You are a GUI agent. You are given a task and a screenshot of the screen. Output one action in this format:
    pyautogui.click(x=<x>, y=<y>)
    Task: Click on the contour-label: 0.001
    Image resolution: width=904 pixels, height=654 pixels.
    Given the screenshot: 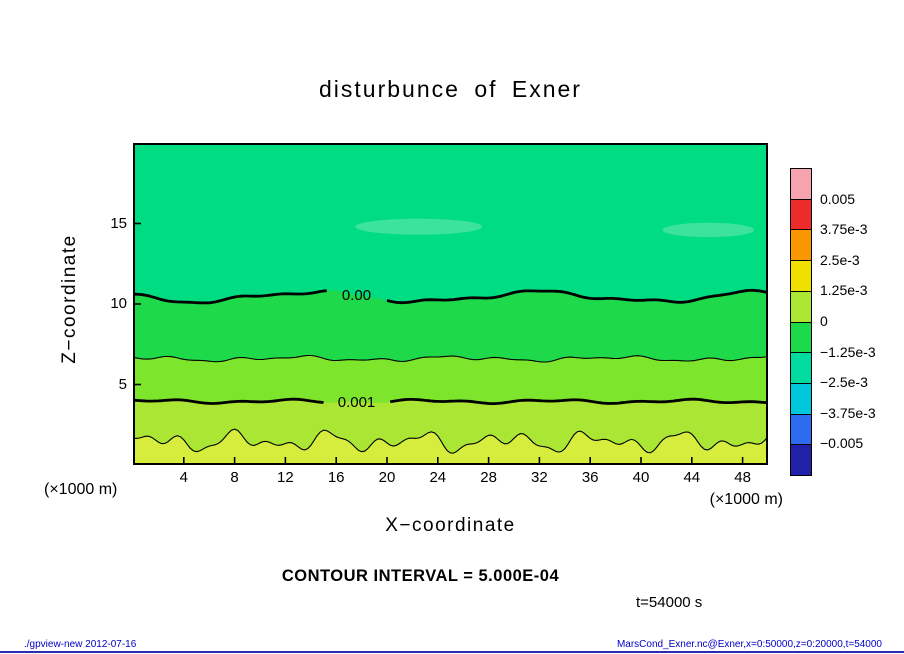 What is the action you would take?
    pyautogui.click(x=357, y=402)
    